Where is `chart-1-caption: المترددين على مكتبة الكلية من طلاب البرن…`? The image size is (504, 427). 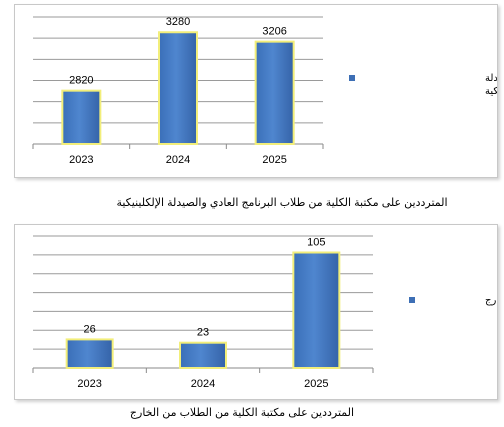 chart-1-caption: المترددين على مكتبة الكلية من طلاب البرن… is located at coordinates (282, 203).